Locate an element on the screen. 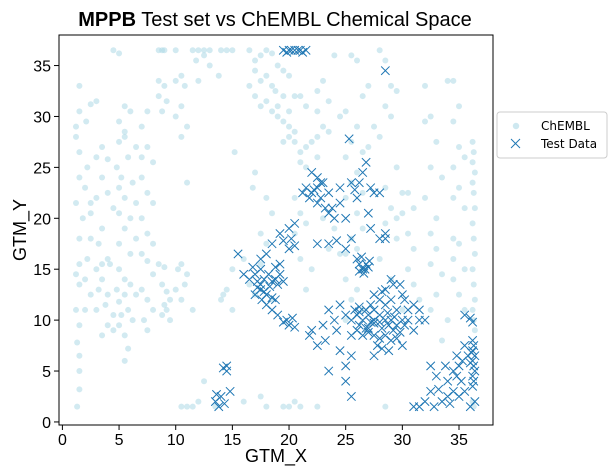 The image size is (613, 468). legend-box is located at coordinates (552, 135).